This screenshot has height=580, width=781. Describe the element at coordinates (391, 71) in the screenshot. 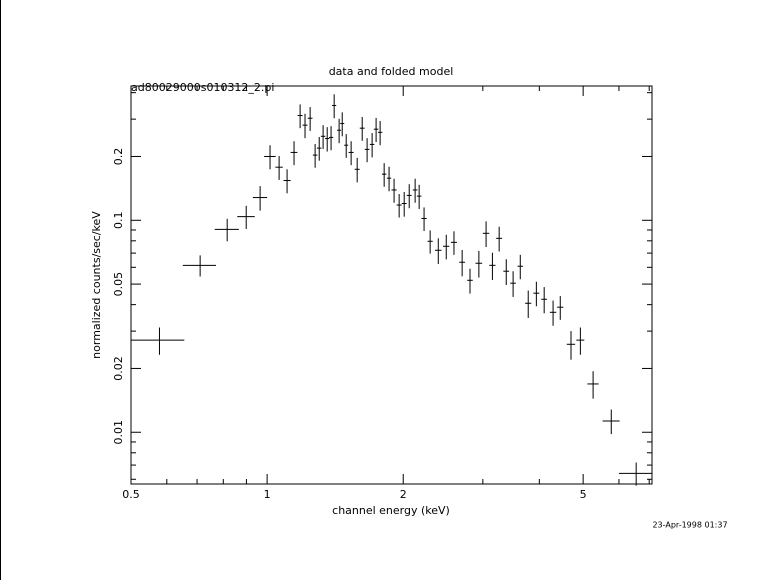

I see `chart-title: data and folded model` at that location.